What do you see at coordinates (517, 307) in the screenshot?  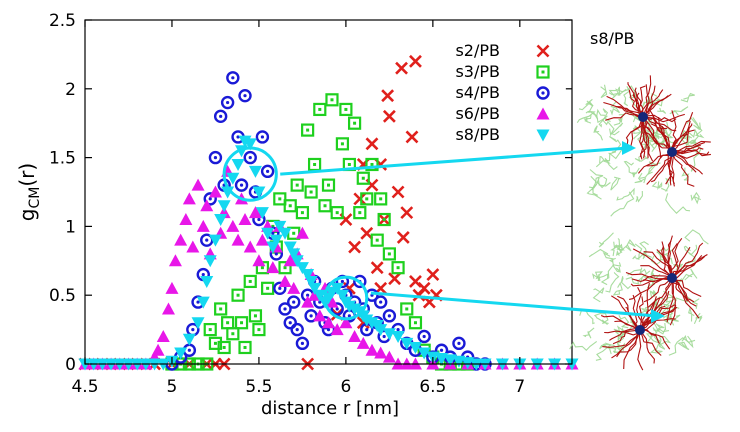 I see `arrow-to-bottom-snapshot` at bounding box center [517, 307].